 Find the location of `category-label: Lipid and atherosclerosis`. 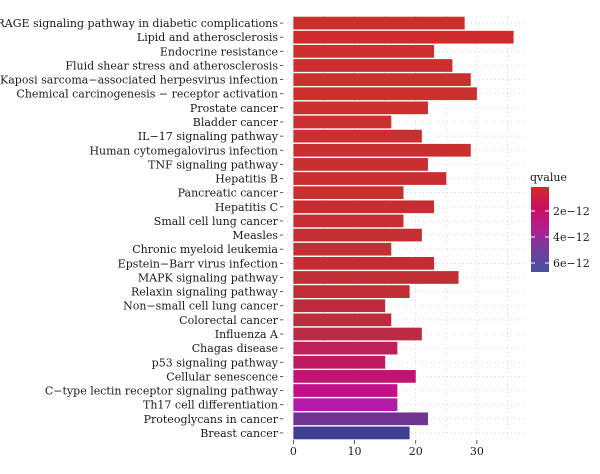

category-label: Lipid and atherosclerosis is located at coordinates (207, 37).